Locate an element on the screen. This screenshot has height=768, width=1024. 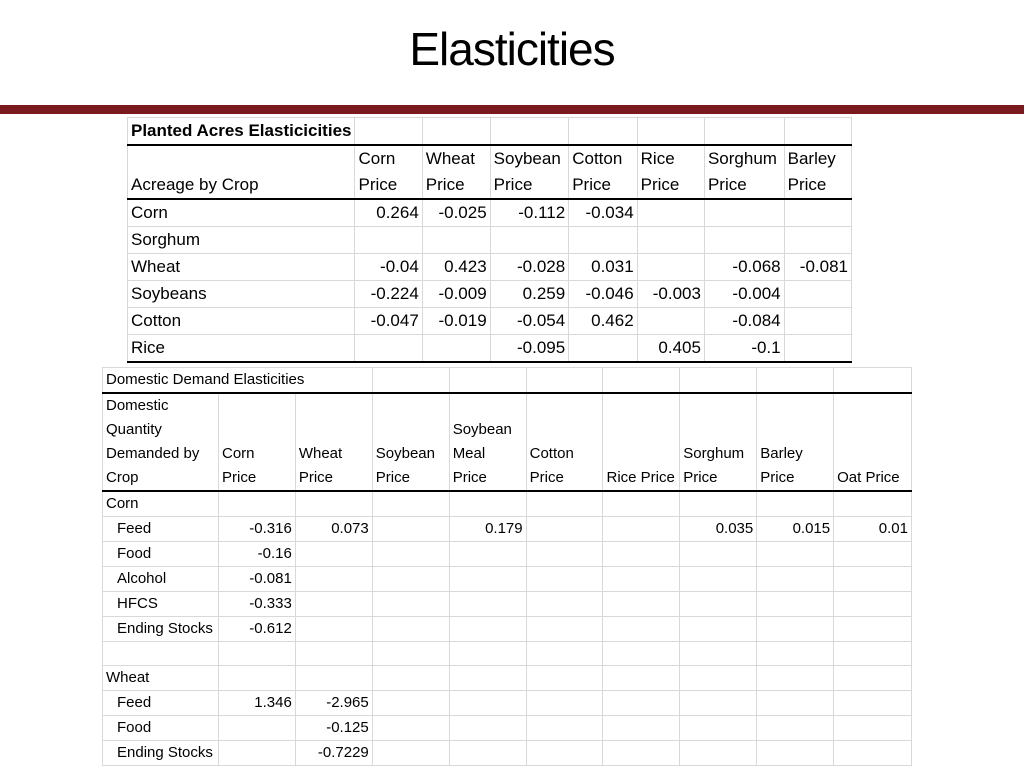
slide-title: Elasticities is located at coordinates (512, 49).